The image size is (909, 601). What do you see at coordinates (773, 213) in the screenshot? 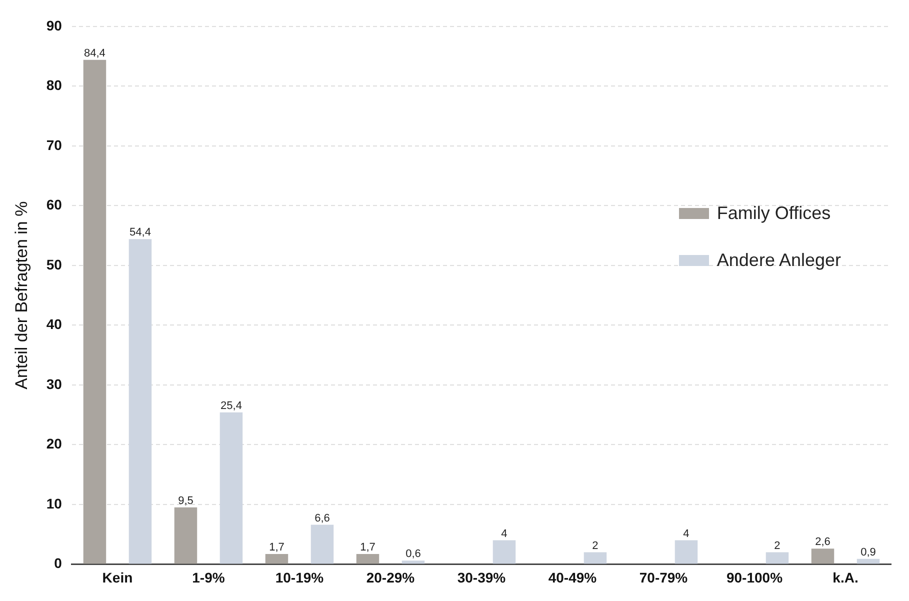
I see `legend-label: Family Offices` at bounding box center [773, 213].